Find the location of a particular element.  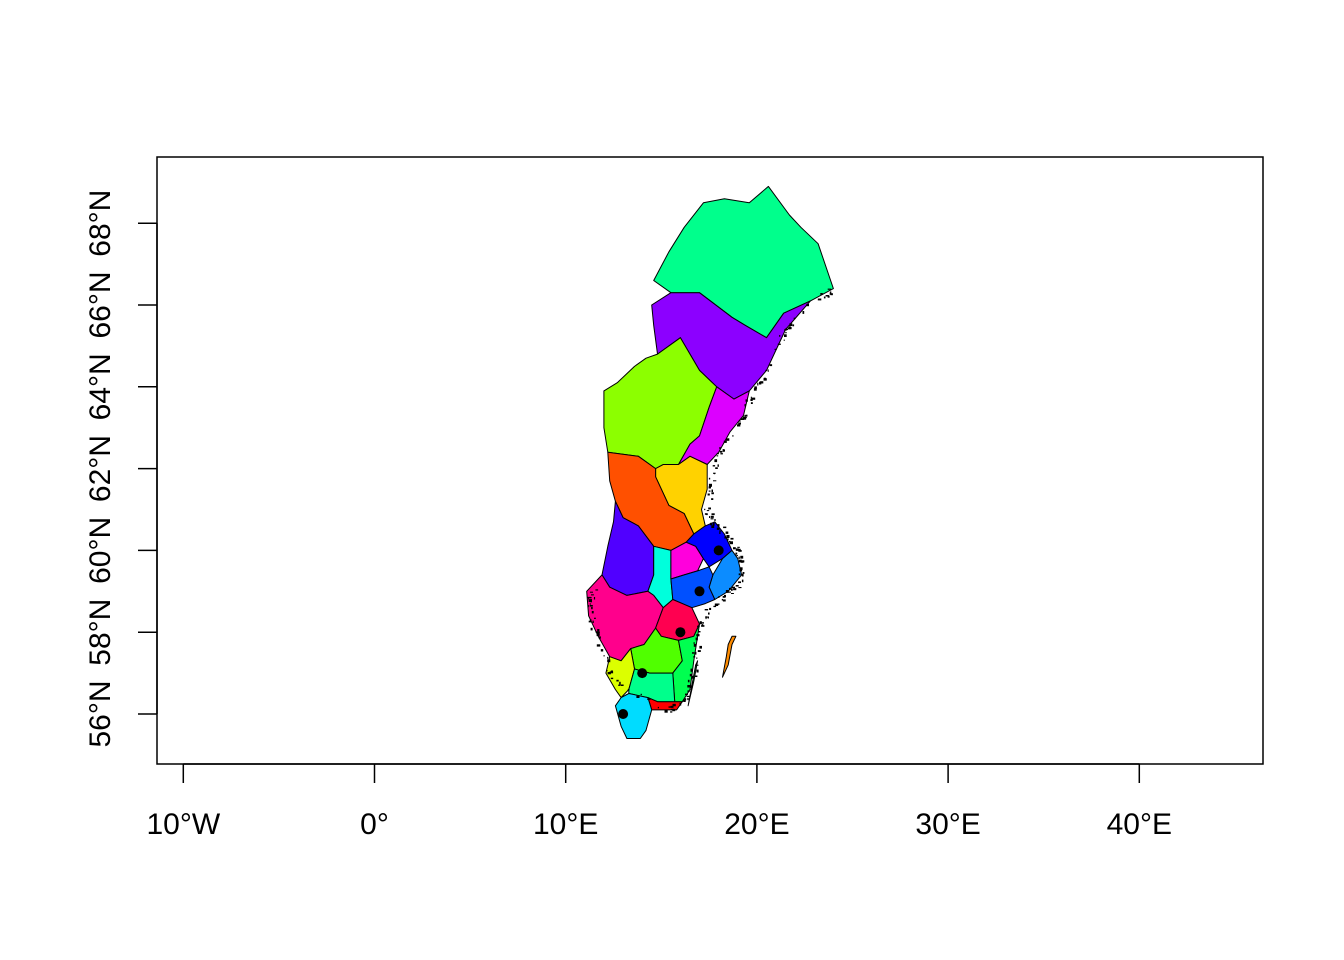

x-axis: 10°W 0° 10°E 20°E 30°E 40°E is located at coordinates (659, 802).